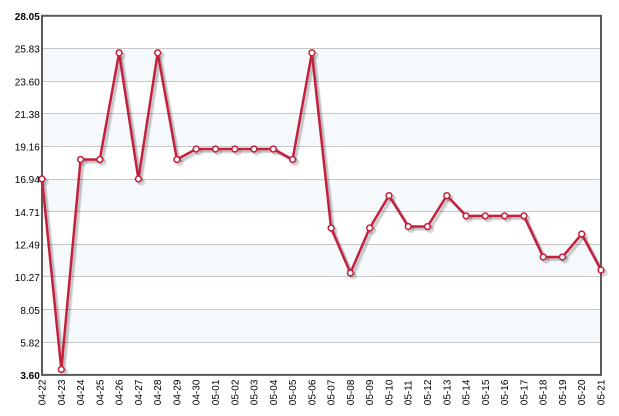  What do you see at coordinates (235, 392) in the screenshot?
I see `svg-text: 05-02` at bounding box center [235, 392].